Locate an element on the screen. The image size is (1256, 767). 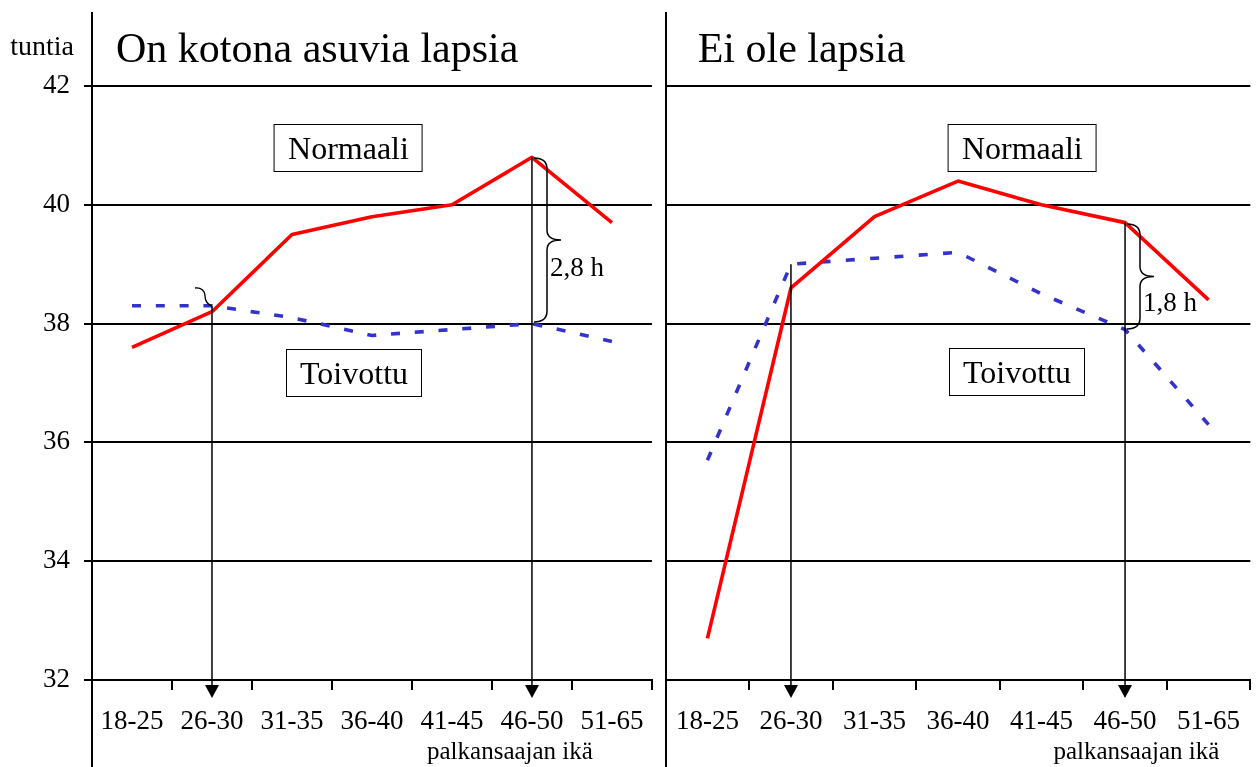
y-axis-title: tuntia is located at coordinates (42, 45).